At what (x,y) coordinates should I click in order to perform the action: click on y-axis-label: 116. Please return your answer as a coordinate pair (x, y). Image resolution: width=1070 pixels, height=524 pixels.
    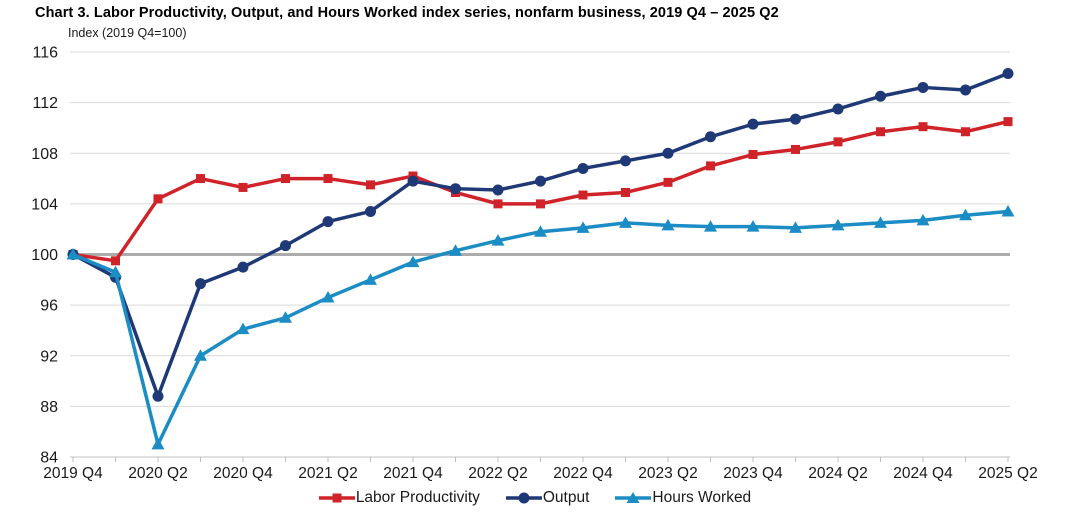
    Looking at the image, I should click on (45, 53).